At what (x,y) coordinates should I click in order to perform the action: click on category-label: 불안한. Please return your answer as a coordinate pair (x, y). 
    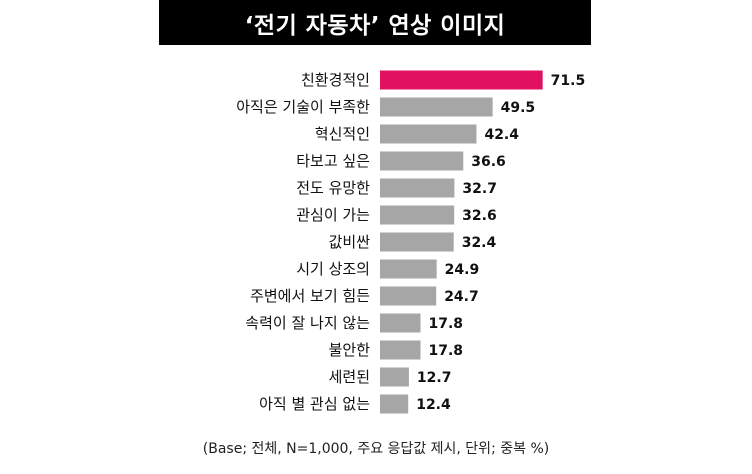
    Looking at the image, I should click on (350, 350).